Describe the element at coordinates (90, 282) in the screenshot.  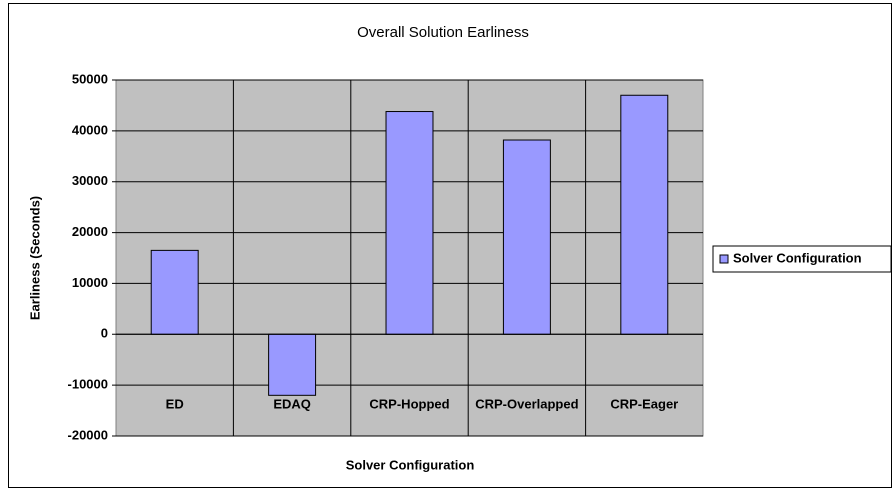
I see `y-tick-label: 10000` at that location.